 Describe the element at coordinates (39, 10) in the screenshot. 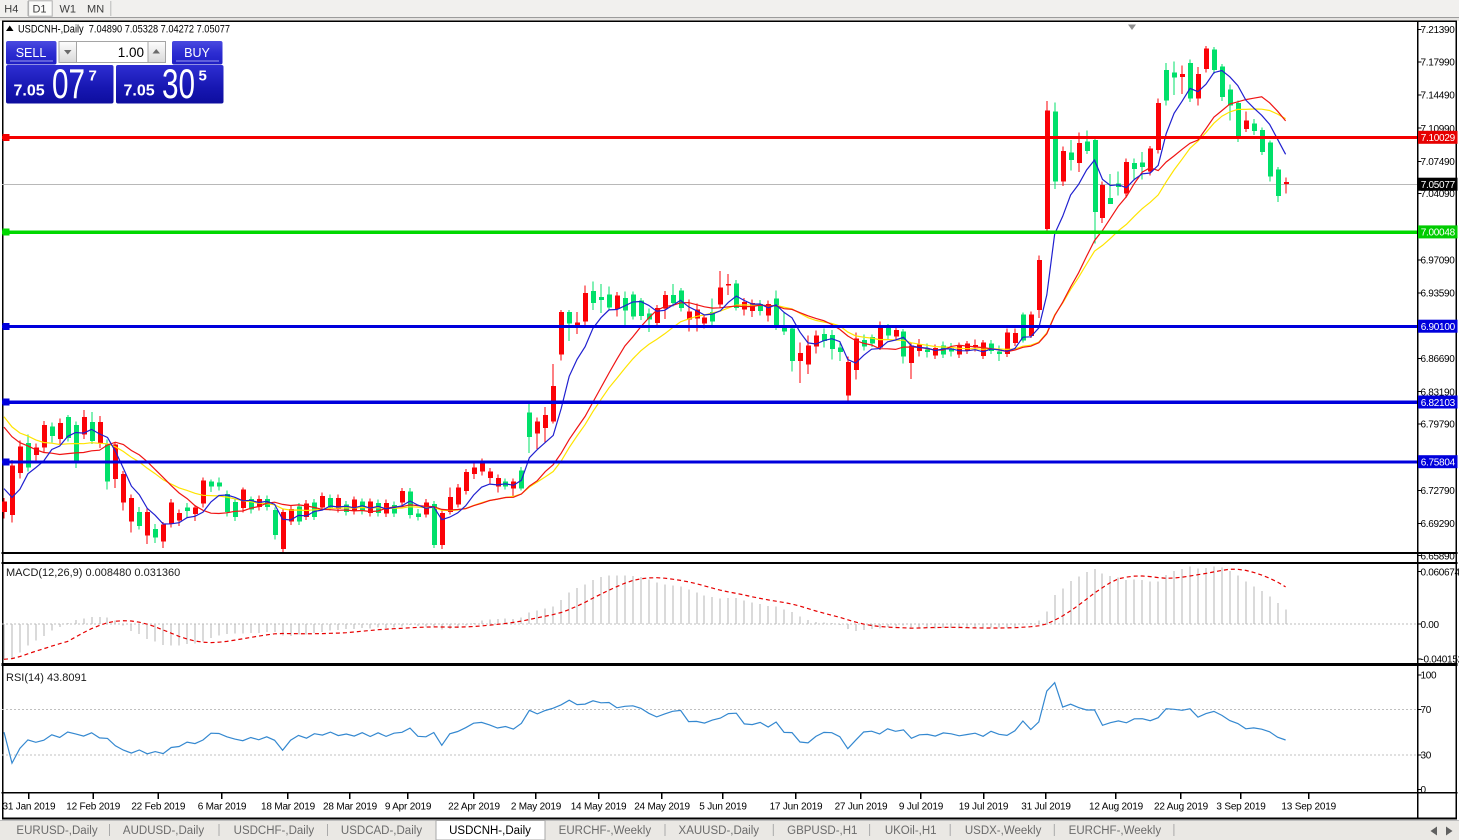

I see `svg-text: D1` at that location.